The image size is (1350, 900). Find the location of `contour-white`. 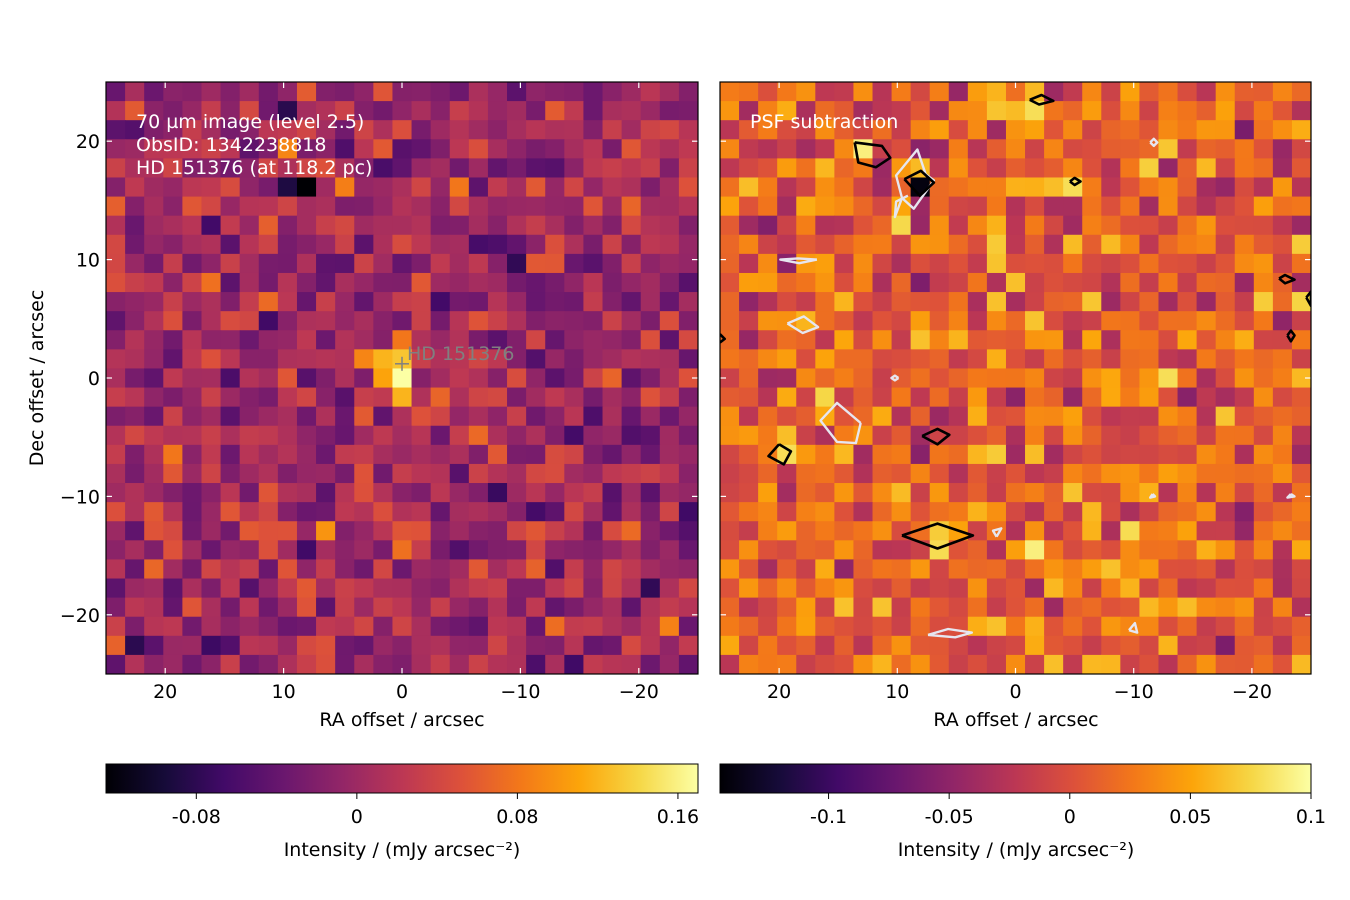

contour-white is located at coordinates (1133, 627).